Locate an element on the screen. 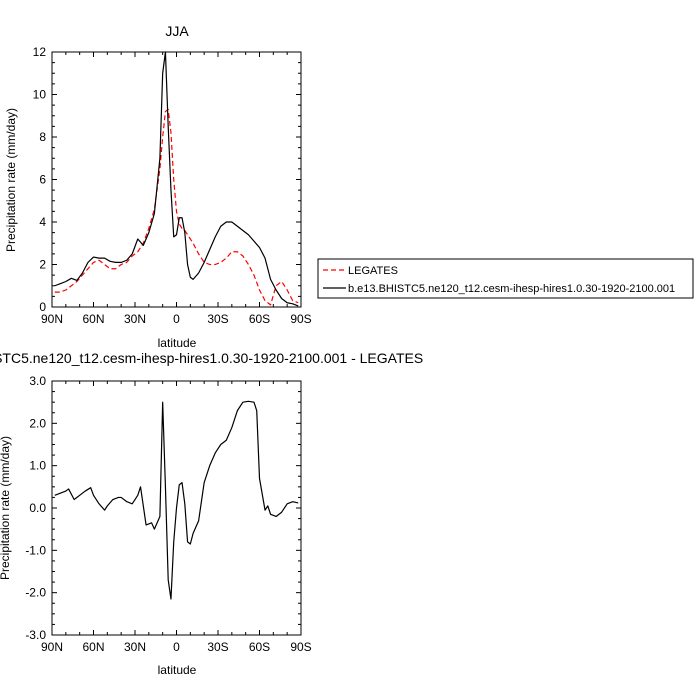  bottom-y-axis-label: Precipitation rate (mm/day) is located at coordinates (6, 508).